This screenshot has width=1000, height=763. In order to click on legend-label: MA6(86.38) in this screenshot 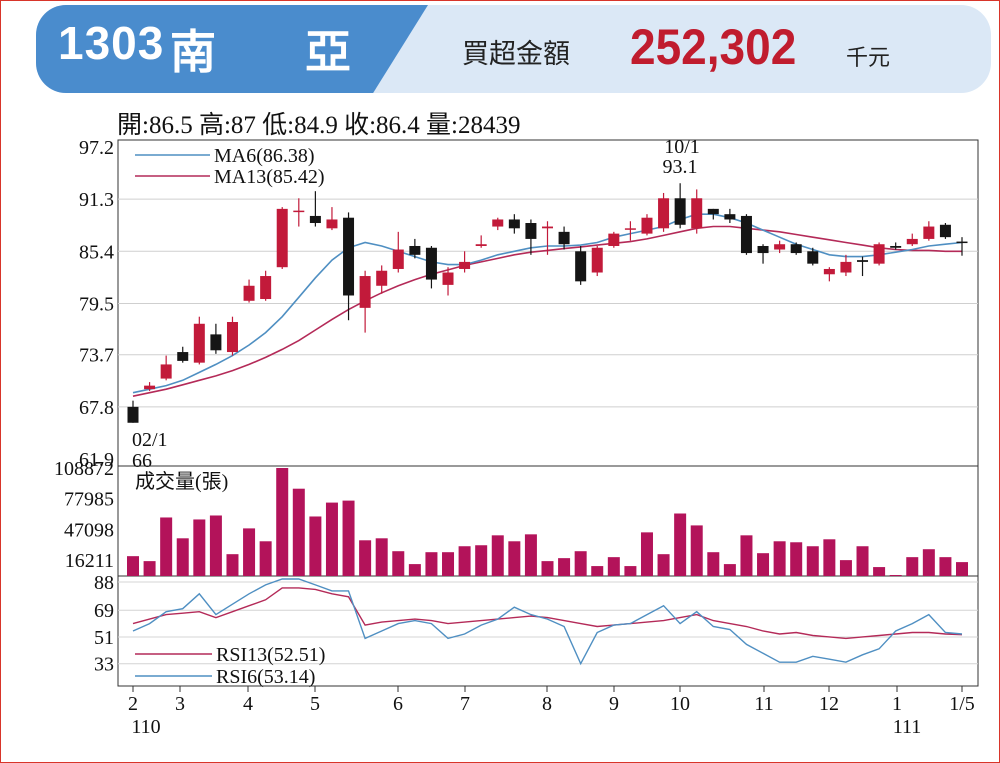, I will do `click(264, 156)`.